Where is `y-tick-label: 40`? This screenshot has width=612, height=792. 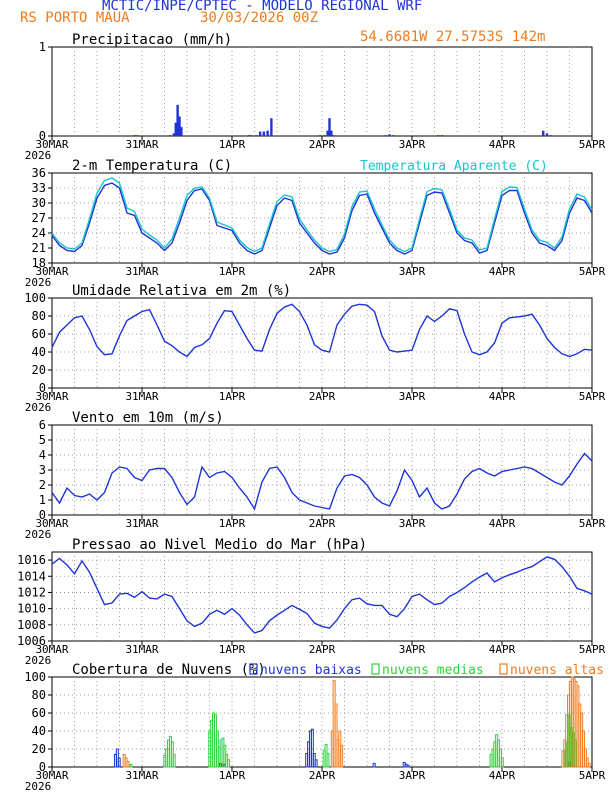 y-tick-label: 40 is located at coordinates (39, 352).